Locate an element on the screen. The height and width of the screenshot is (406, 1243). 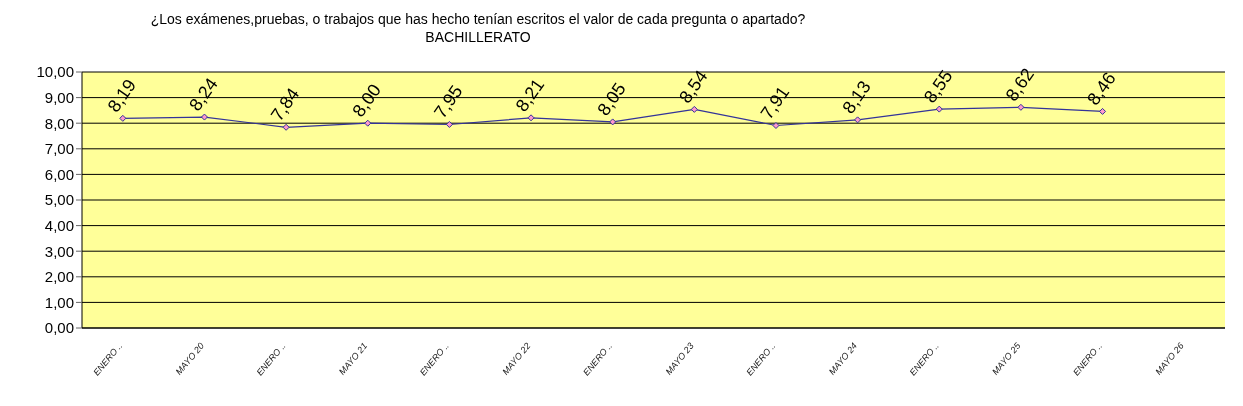
y-tick-label: 5,00 is located at coordinates (59, 200).